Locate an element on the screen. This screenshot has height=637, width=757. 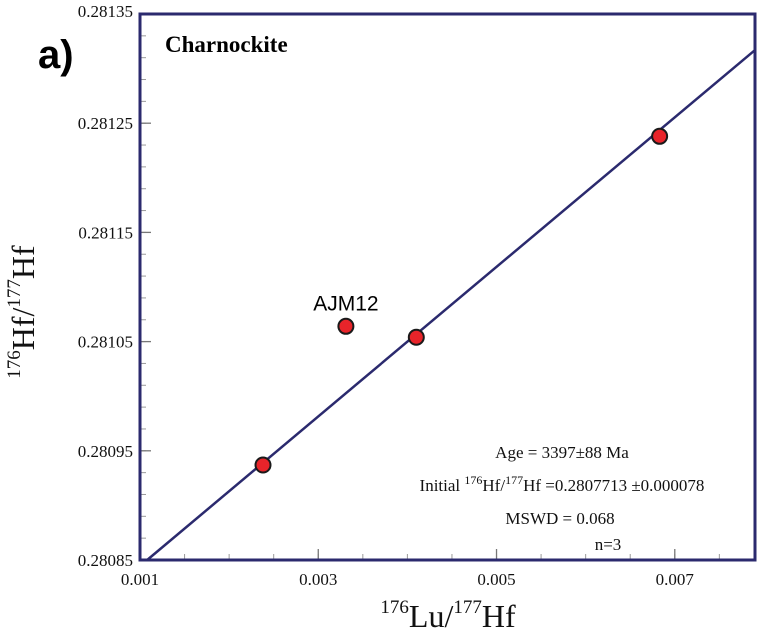
stat-initial: Initial 176Hf/177Hf =0.2807713 ±0.000078 is located at coordinates (562, 484).